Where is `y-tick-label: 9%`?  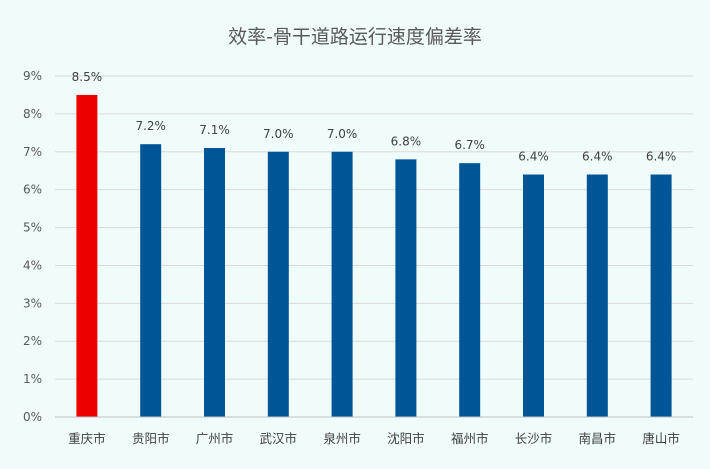 y-tick-label: 9% is located at coordinates (32, 76).